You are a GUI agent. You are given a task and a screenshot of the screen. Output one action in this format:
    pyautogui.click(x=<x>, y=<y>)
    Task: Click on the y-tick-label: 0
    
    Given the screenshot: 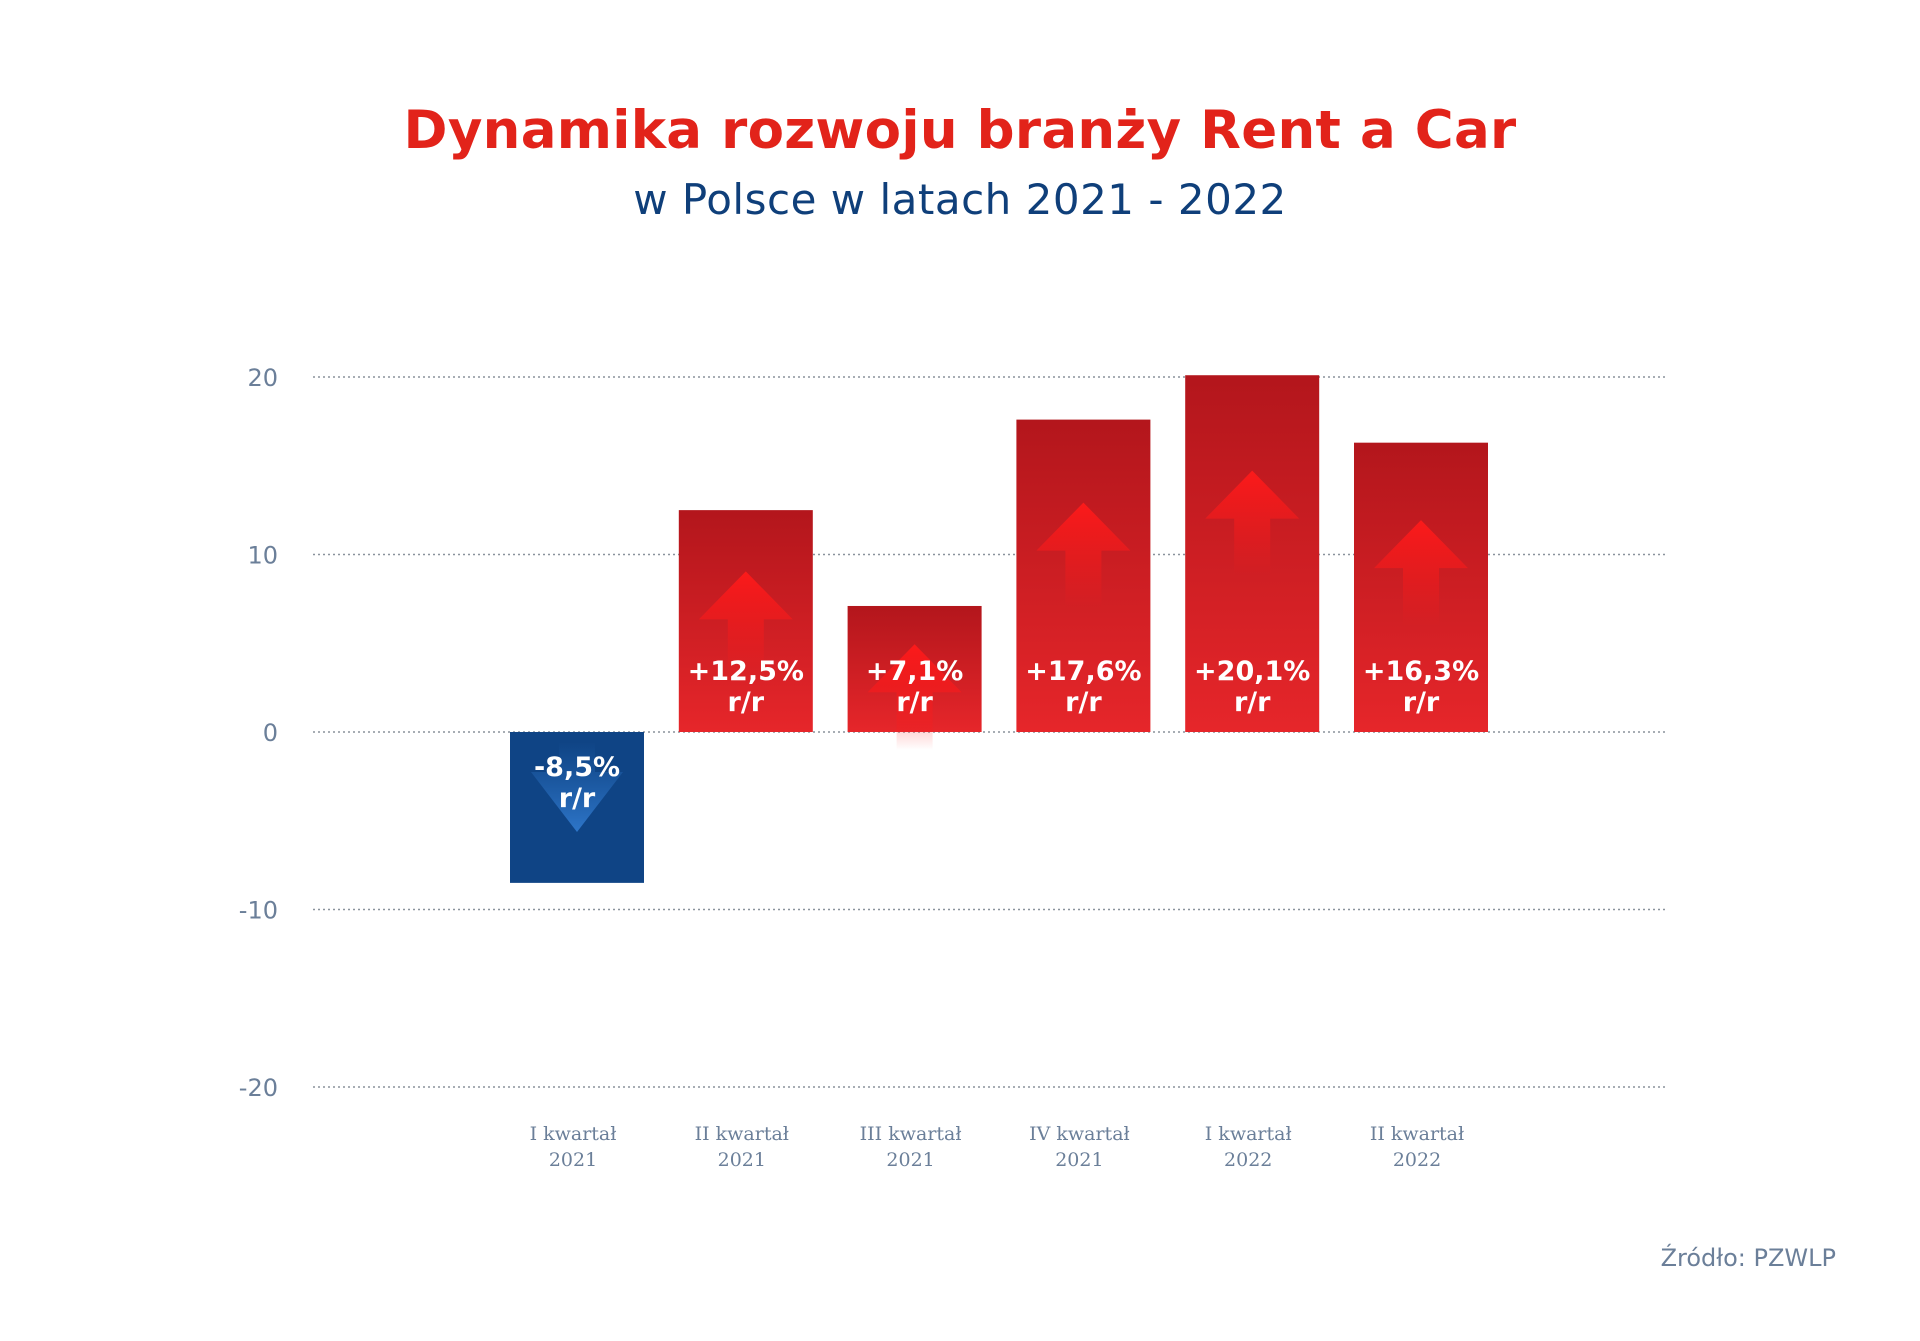 What is the action you would take?
    pyautogui.click(x=270, y=733)
    